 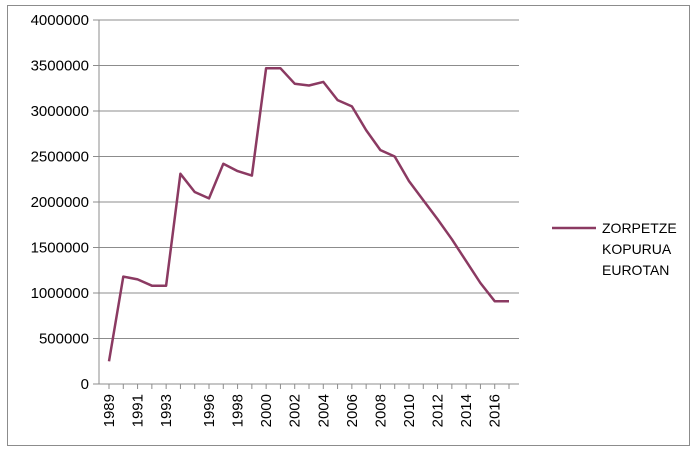 What do you see at coordinates (495, 410) in the screenshot?
I see `x-tick-label: 2016` at bounding box center [495, 410].